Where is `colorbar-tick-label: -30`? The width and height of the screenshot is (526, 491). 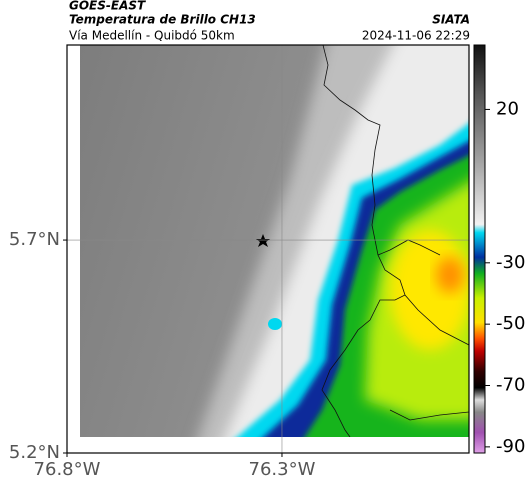 colorbar-tick-label: -30 is located at coordinates (510, 262).